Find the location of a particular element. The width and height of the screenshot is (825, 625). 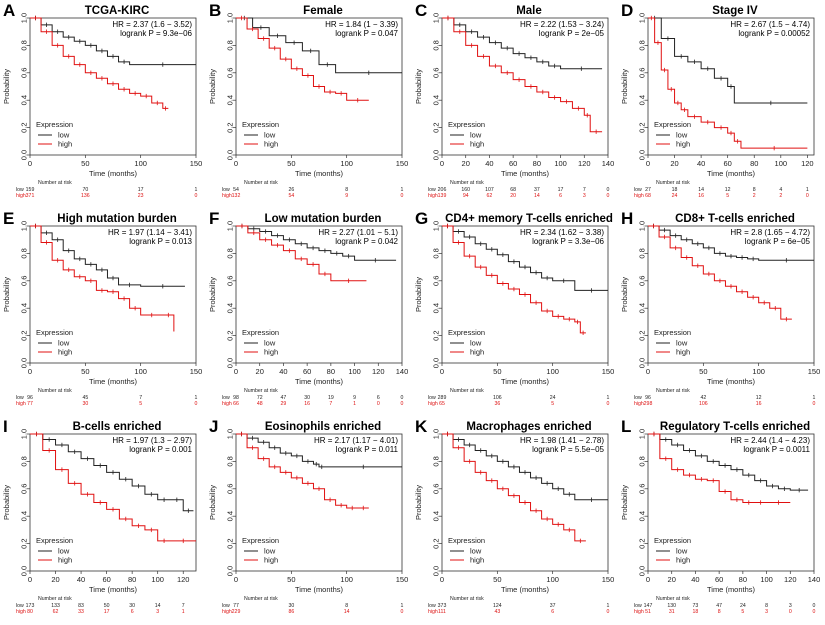

panel-letter: B is located at coordinates (215, 10).